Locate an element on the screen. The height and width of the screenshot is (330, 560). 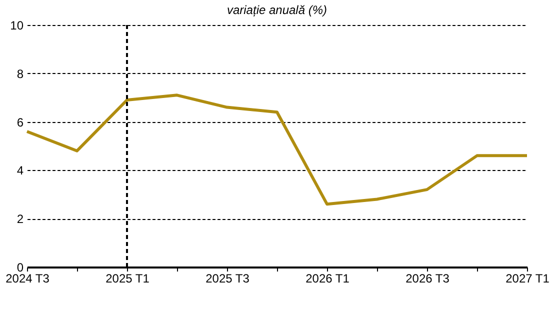
x-tick-label: 2025 T3 is located at coordinates (228, 279).